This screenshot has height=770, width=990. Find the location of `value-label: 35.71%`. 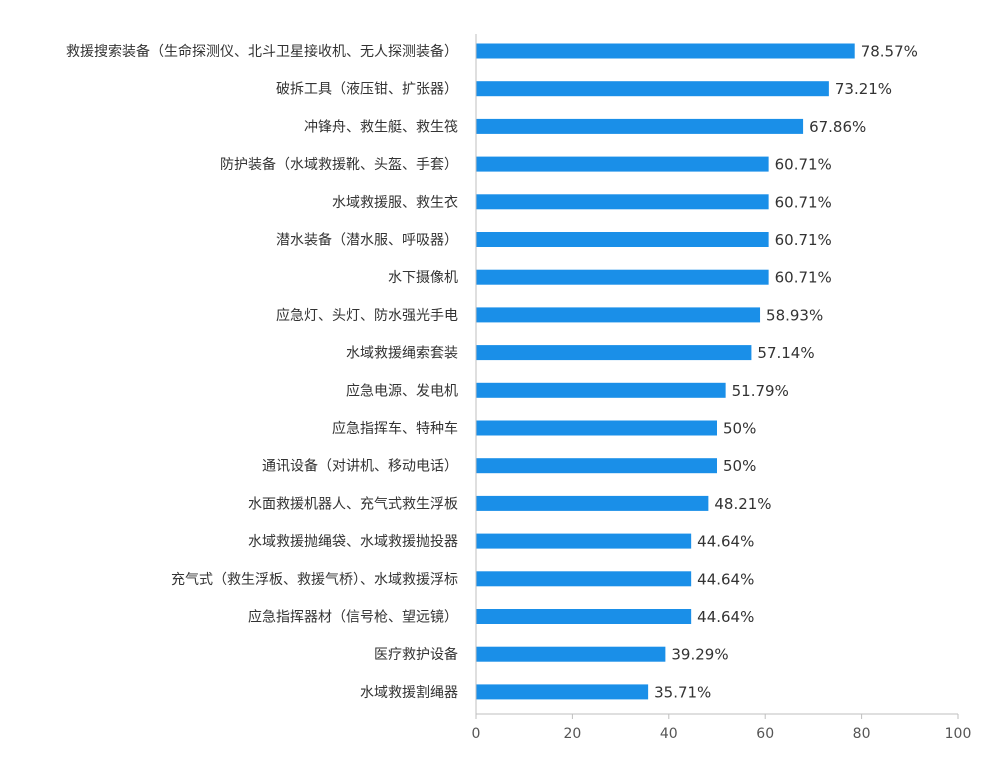

value-label: 35.71% is located at coordinates (682, 692).